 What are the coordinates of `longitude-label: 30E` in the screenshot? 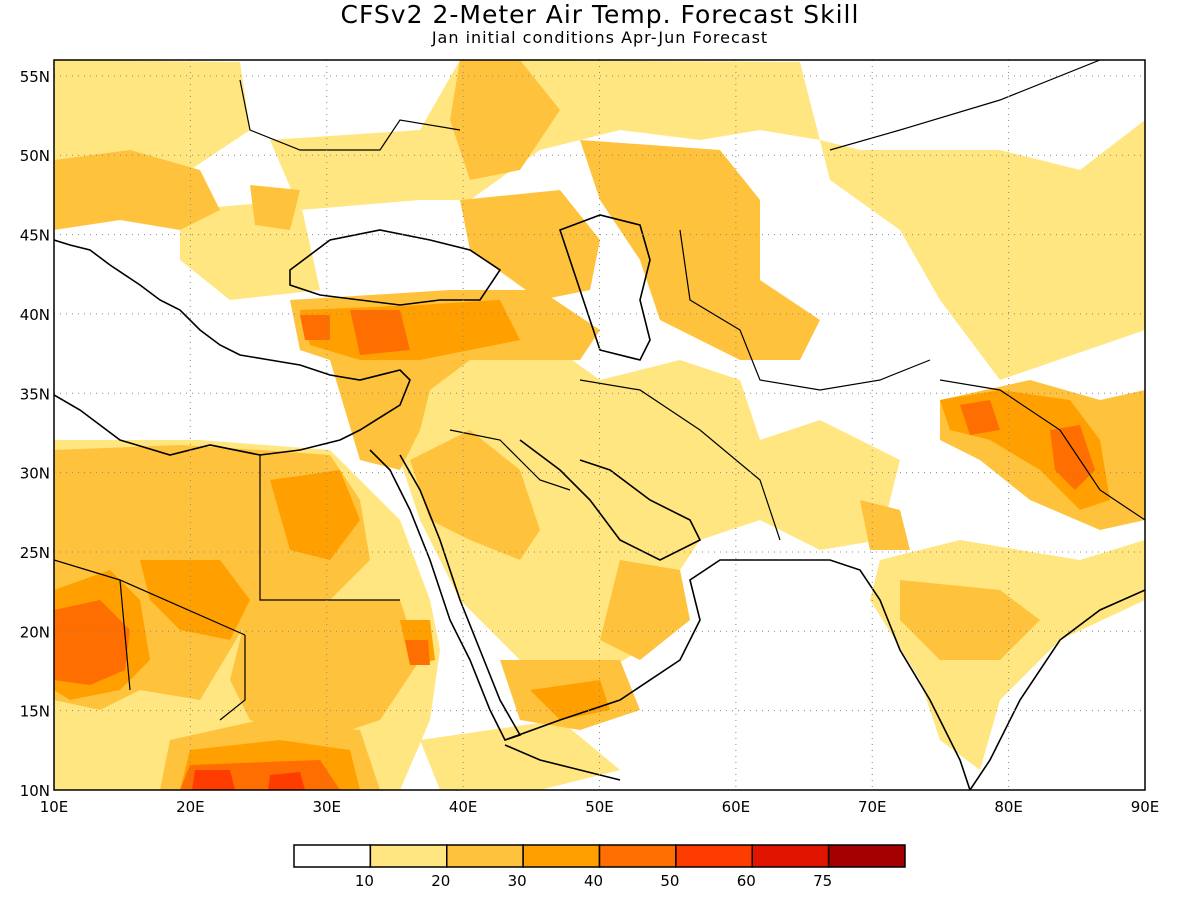 It's located at (326, 807).